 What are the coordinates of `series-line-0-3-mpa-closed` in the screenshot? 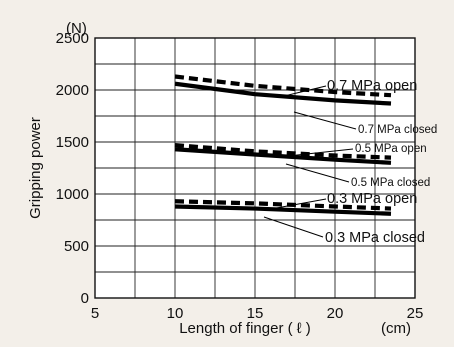 It's located at (283, 210).